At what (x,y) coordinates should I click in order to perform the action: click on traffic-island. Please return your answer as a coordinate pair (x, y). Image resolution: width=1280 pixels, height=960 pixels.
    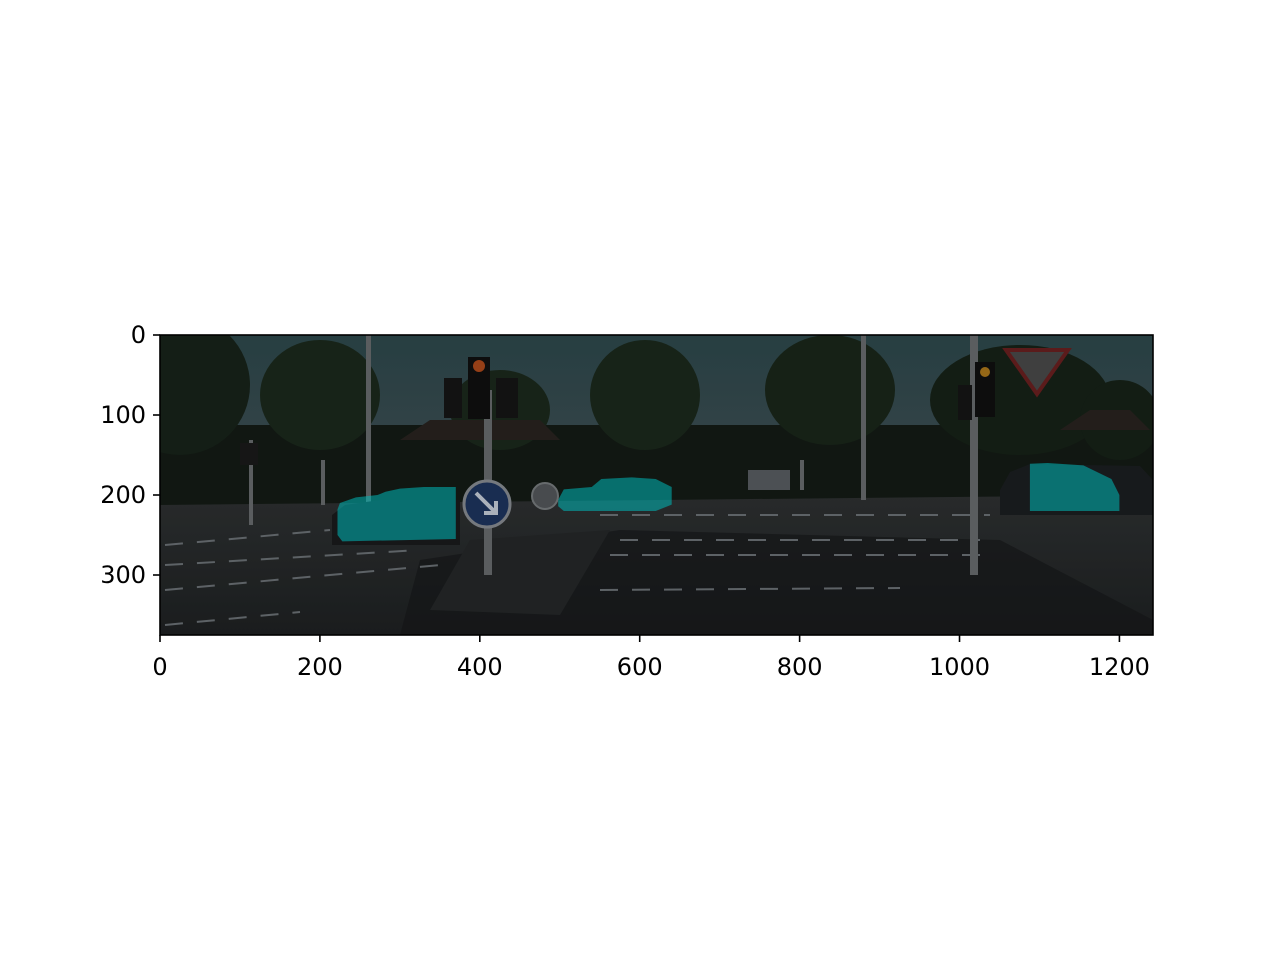
    Looking at the image, I should click on (520, 572).